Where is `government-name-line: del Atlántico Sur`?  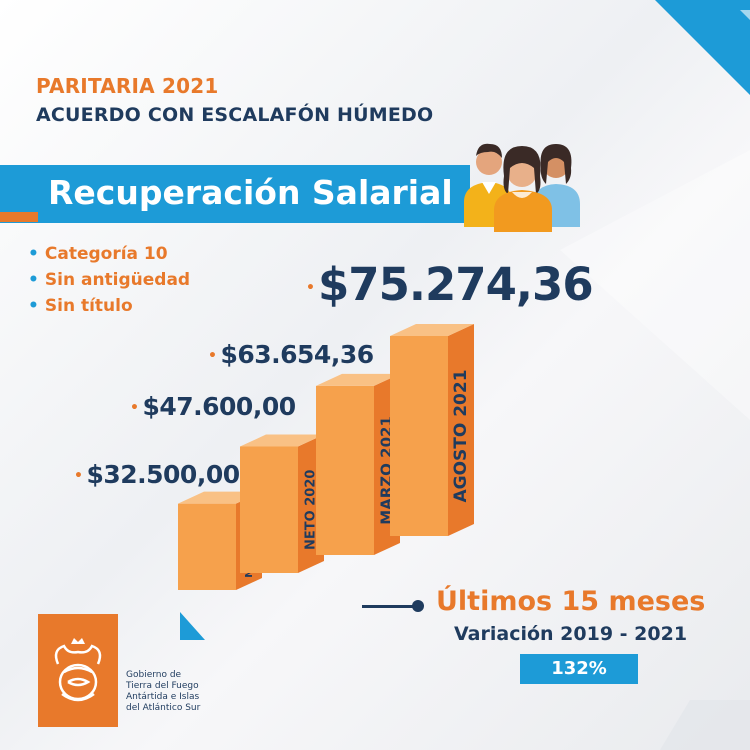
government-name-line: del Atlántico Sur is located at coordinates (163, 708).